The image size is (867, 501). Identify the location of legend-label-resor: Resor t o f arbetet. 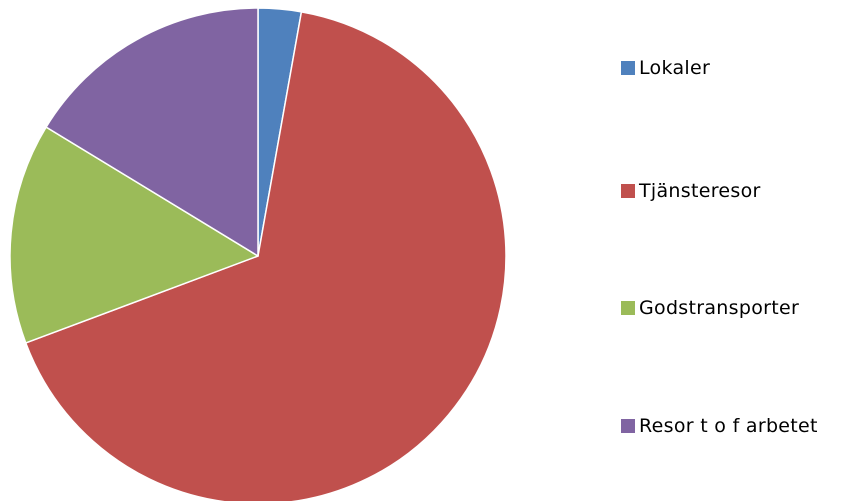
(728, 426).